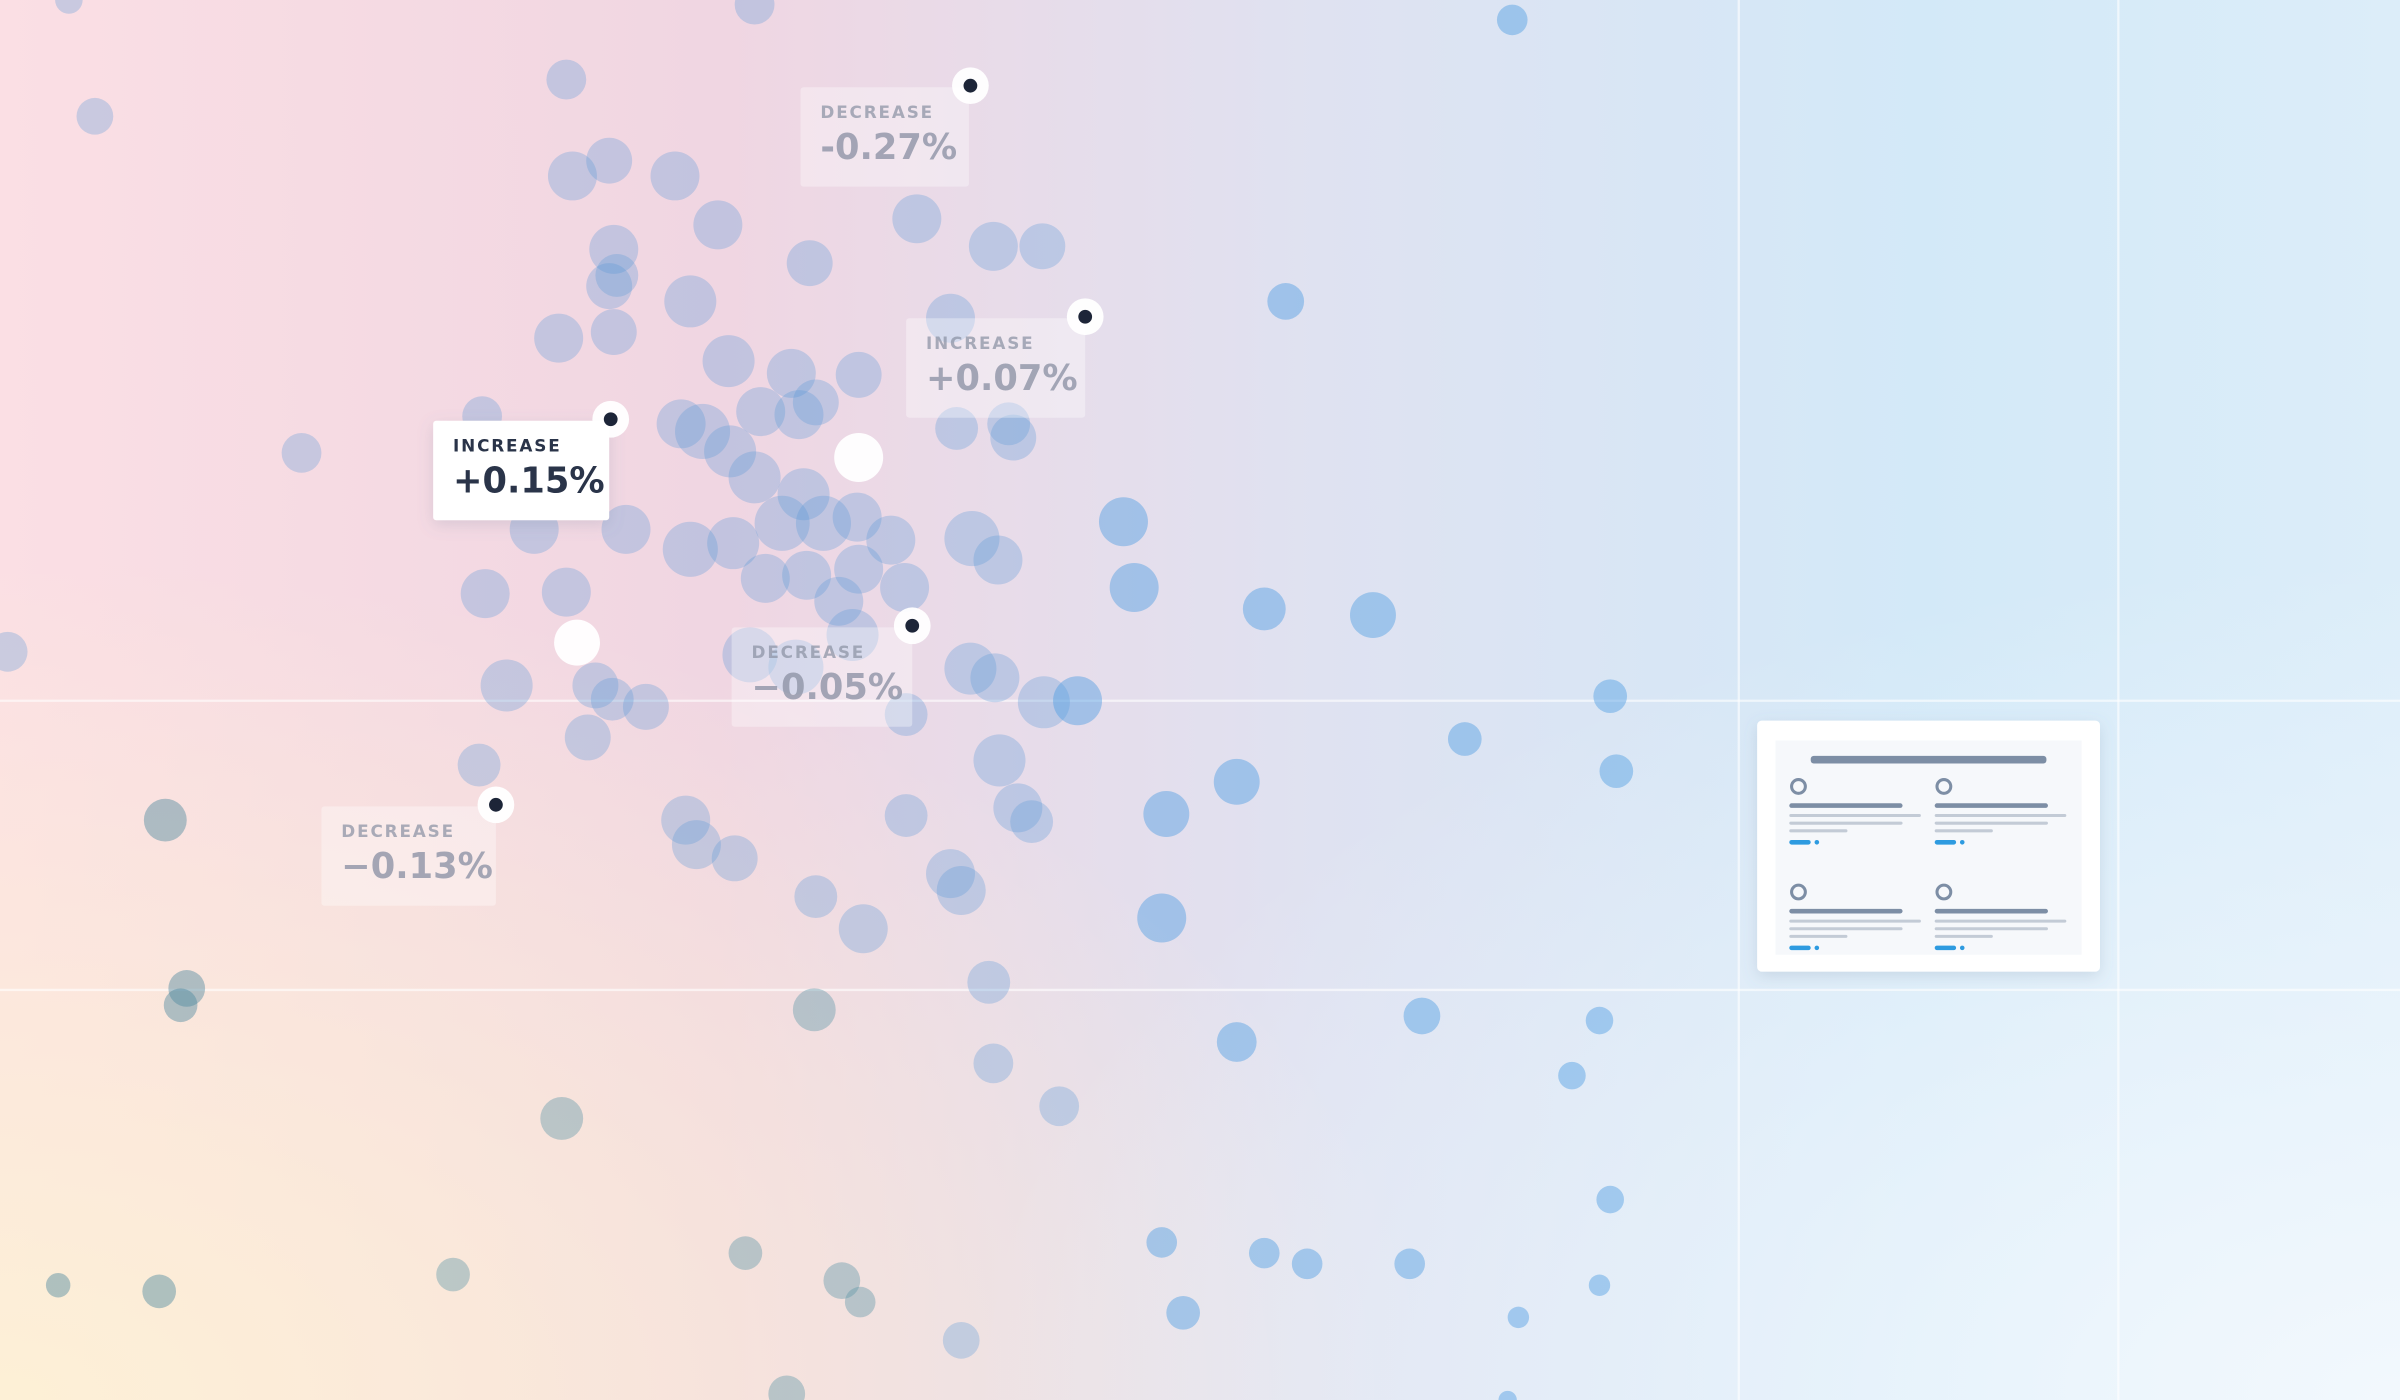 The width and height of the screenshot is (2400, 1400). What do you see at coordinates (877, 112) in the screenshot?
I see `callout-label: DECREASE` at bounding box center [877, 112].